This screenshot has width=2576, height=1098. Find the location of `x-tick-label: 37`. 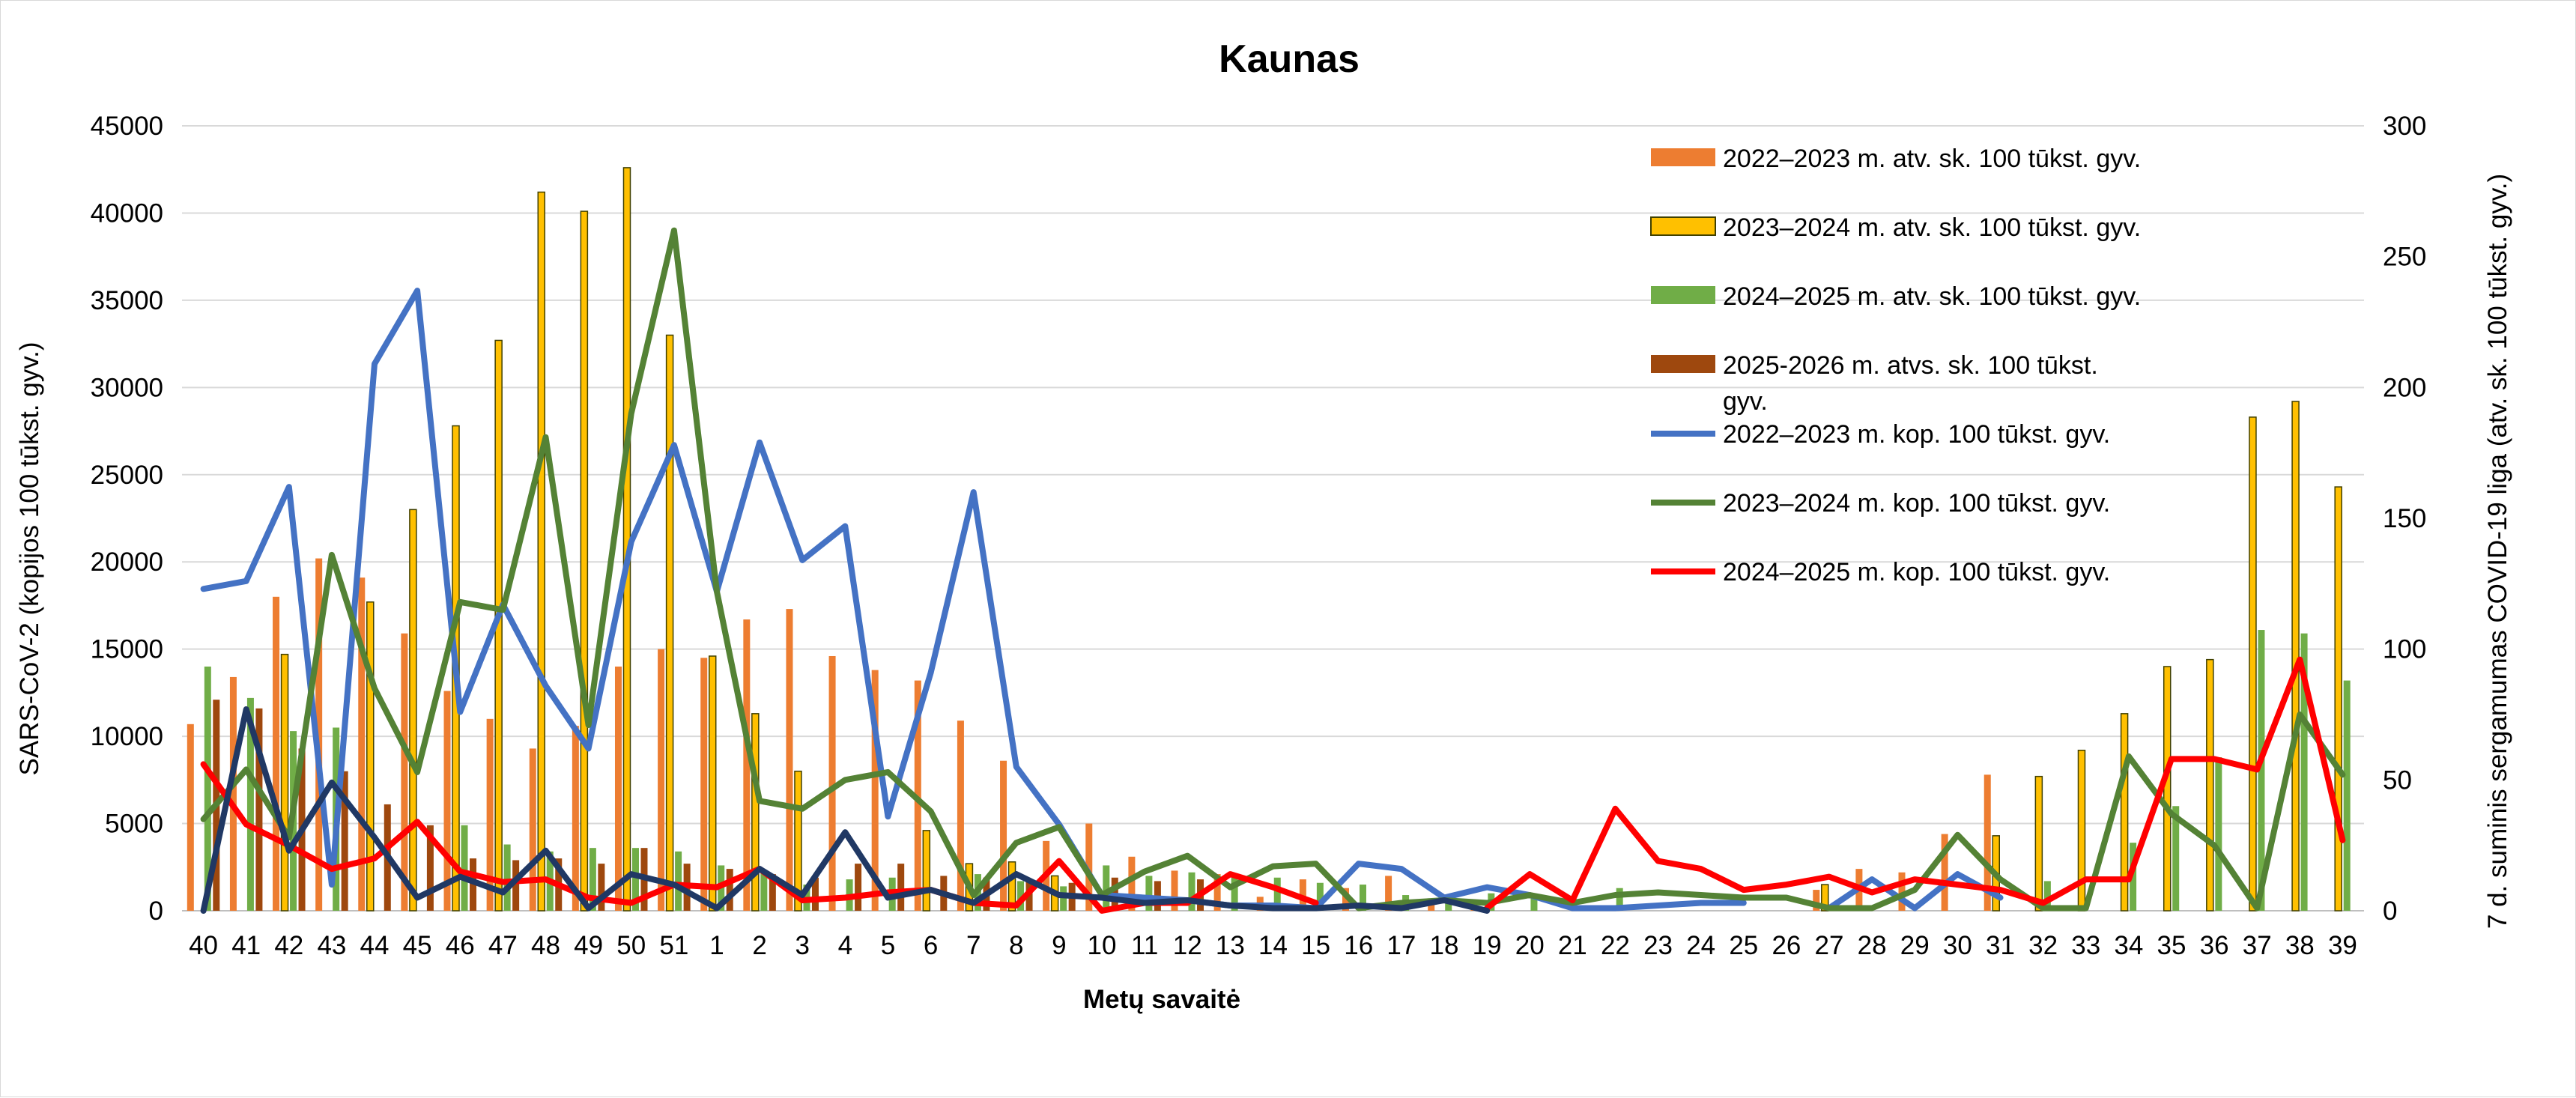

x-tick-label: 37 is located at coordinates (2257, 945).